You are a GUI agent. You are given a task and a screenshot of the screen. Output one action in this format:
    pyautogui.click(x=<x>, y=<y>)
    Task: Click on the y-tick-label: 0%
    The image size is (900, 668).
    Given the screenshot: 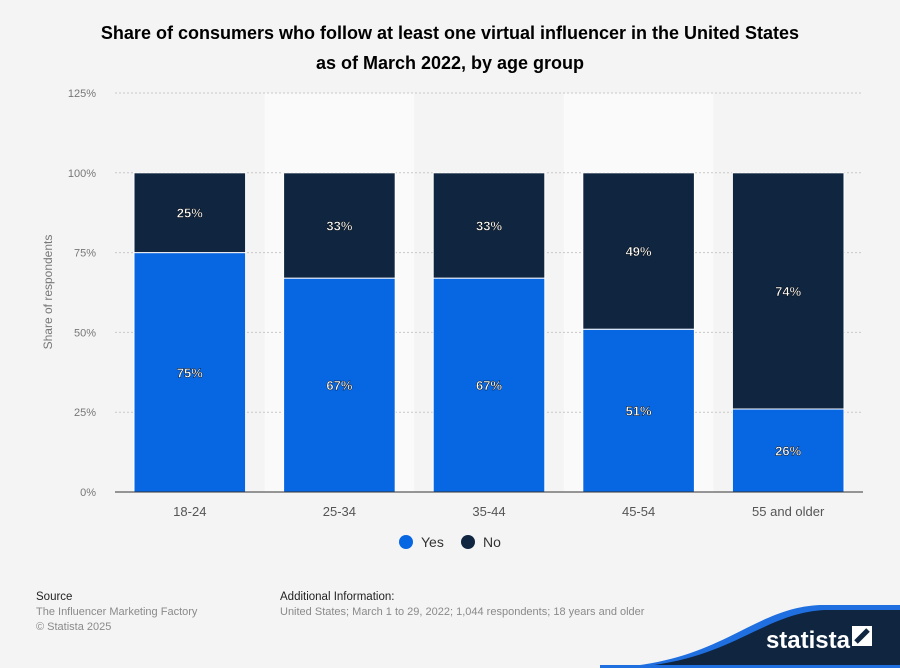 What is the action you would take?
    pyautogui.click(x=88, y=493)
    